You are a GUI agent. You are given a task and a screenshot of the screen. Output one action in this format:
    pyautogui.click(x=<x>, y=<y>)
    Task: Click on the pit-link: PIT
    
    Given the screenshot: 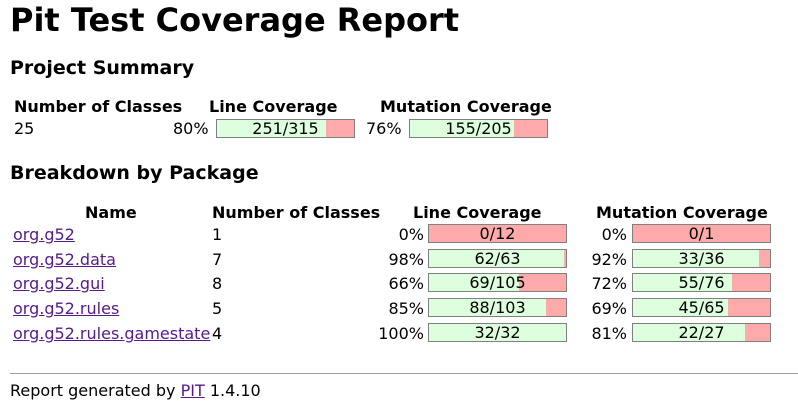 What is the action you would take?
    pyautogui.click(x=192, y=390)
    